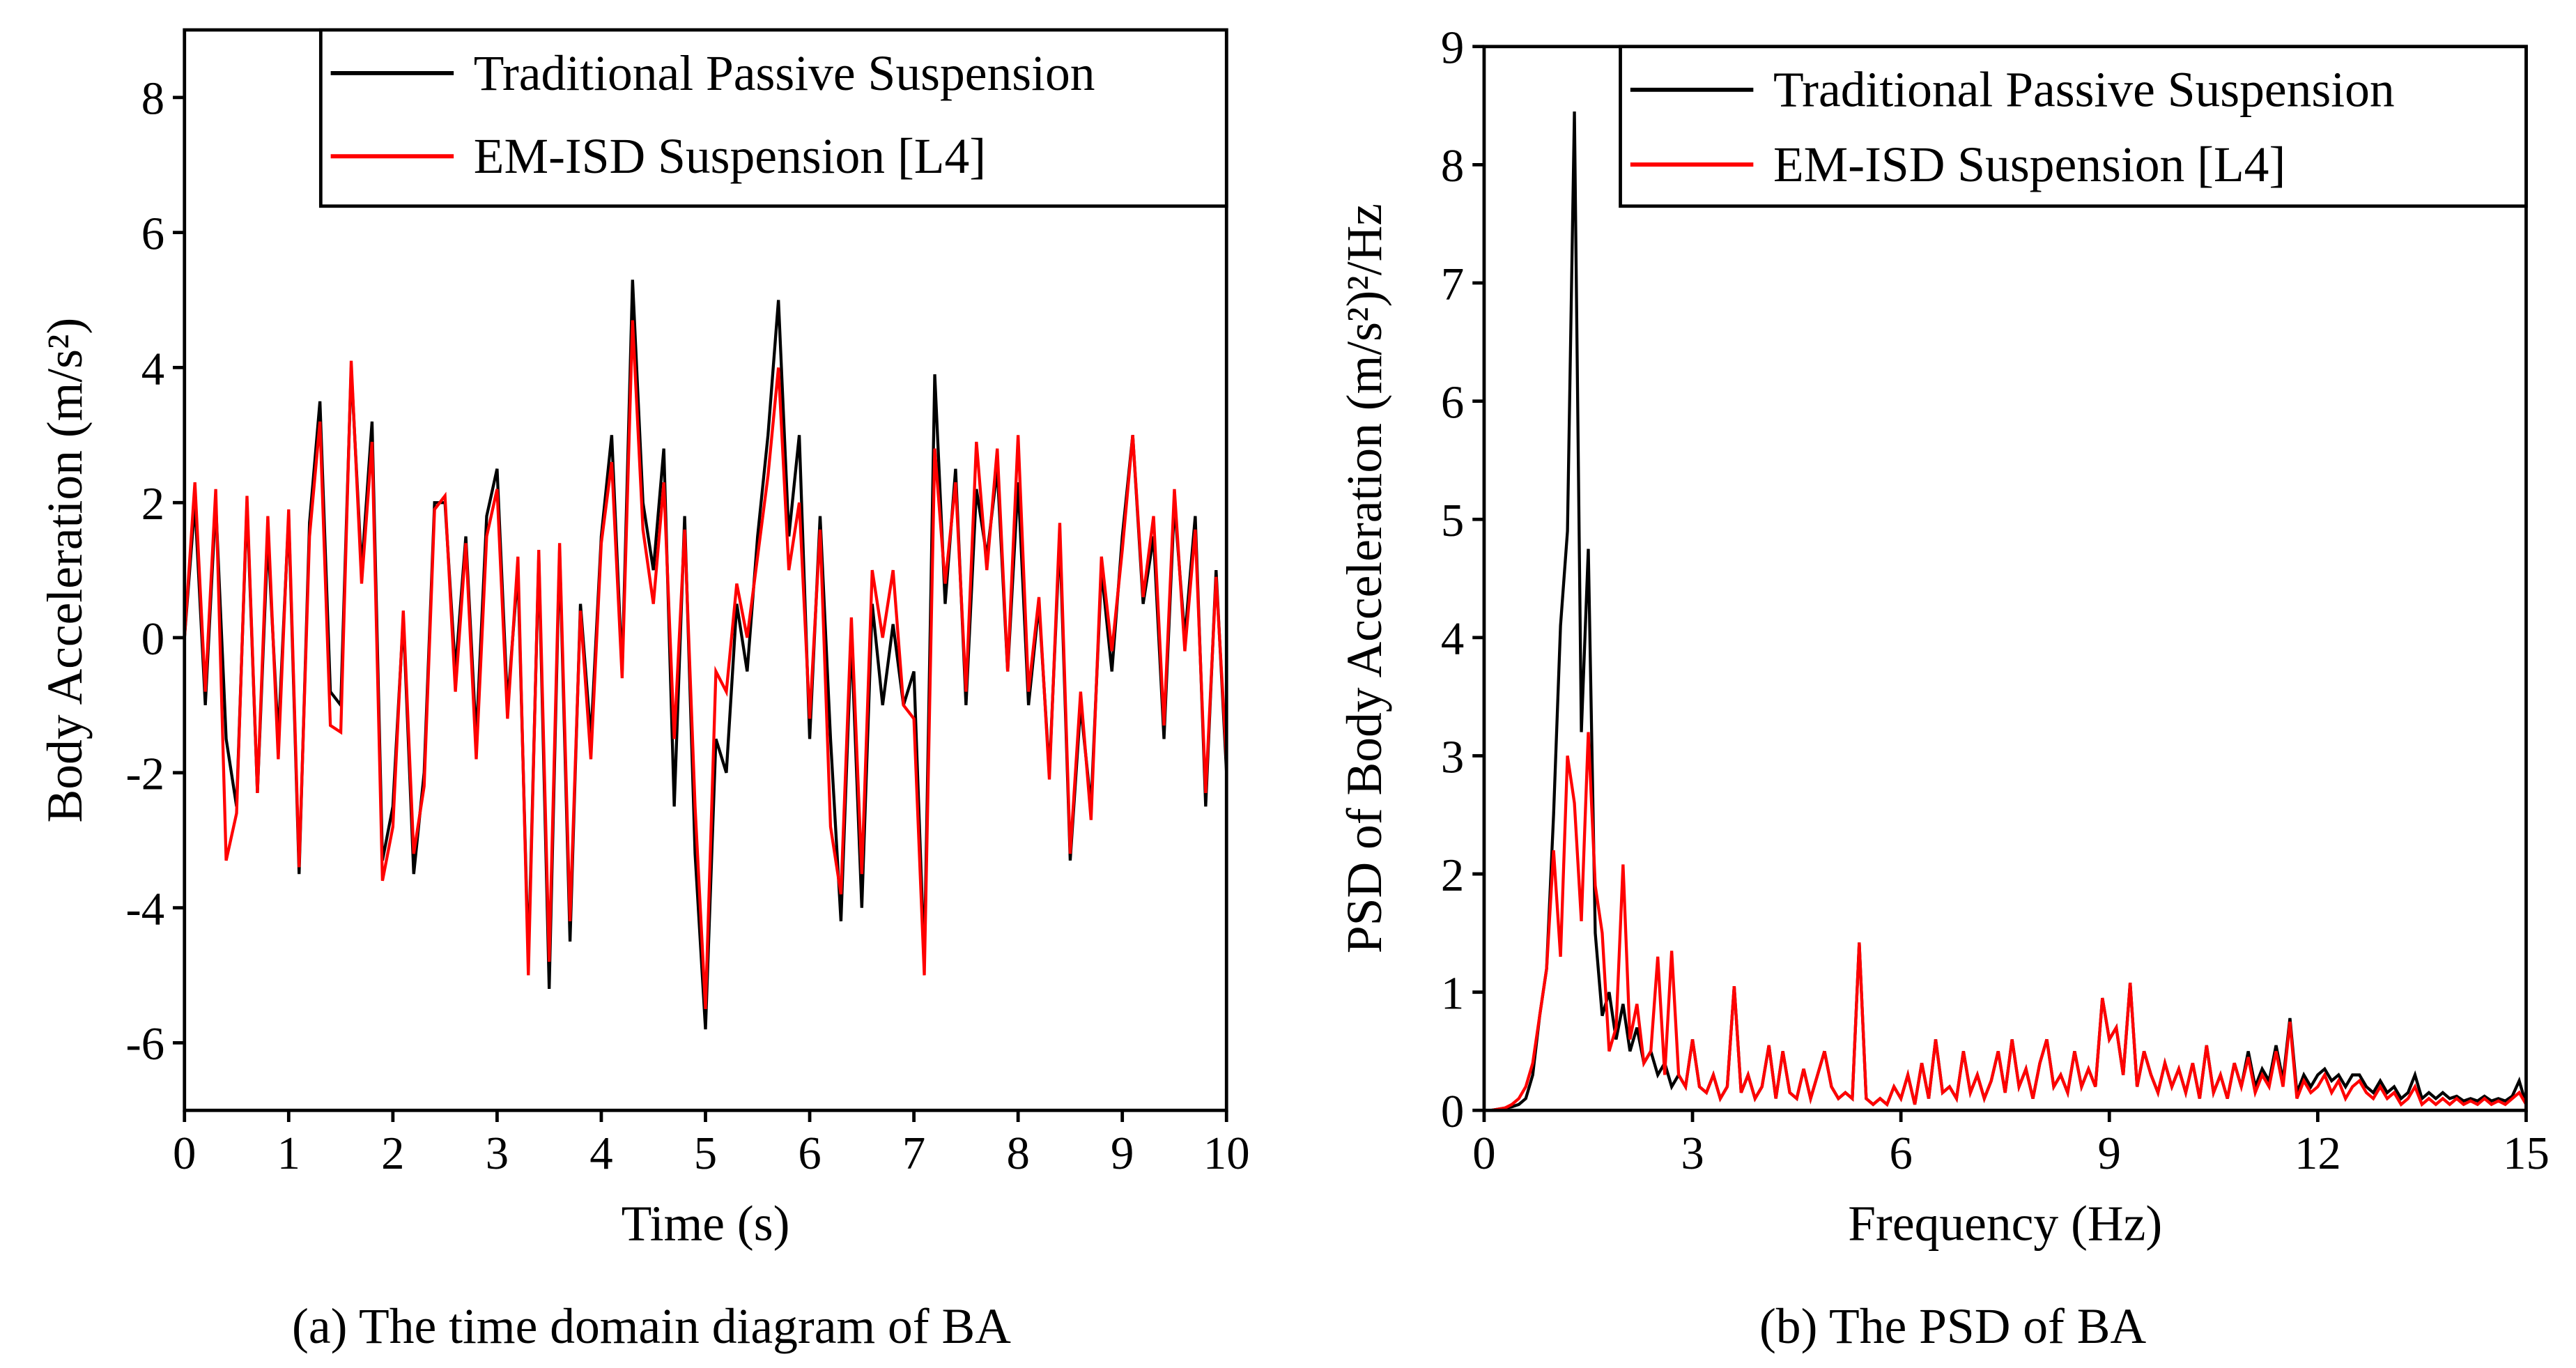 The width and height of the screenshot is (2576, 1368). I want to click on x-tick-label: 5, so click(705, 1153).